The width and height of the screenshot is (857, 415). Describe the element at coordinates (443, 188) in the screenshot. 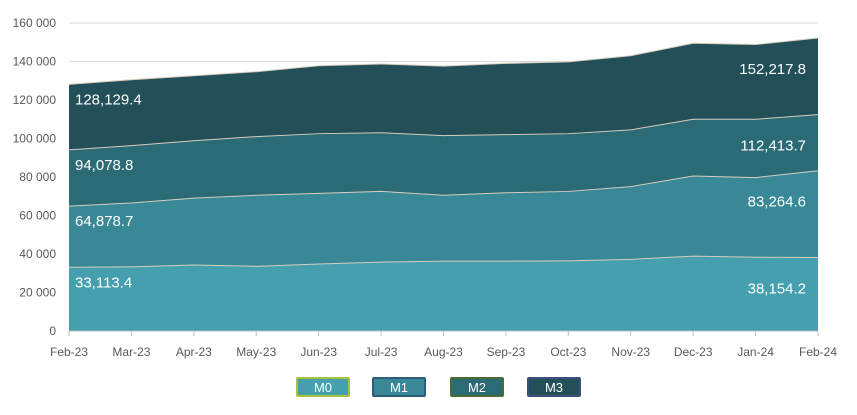

I see `series-line-m1` at that location.